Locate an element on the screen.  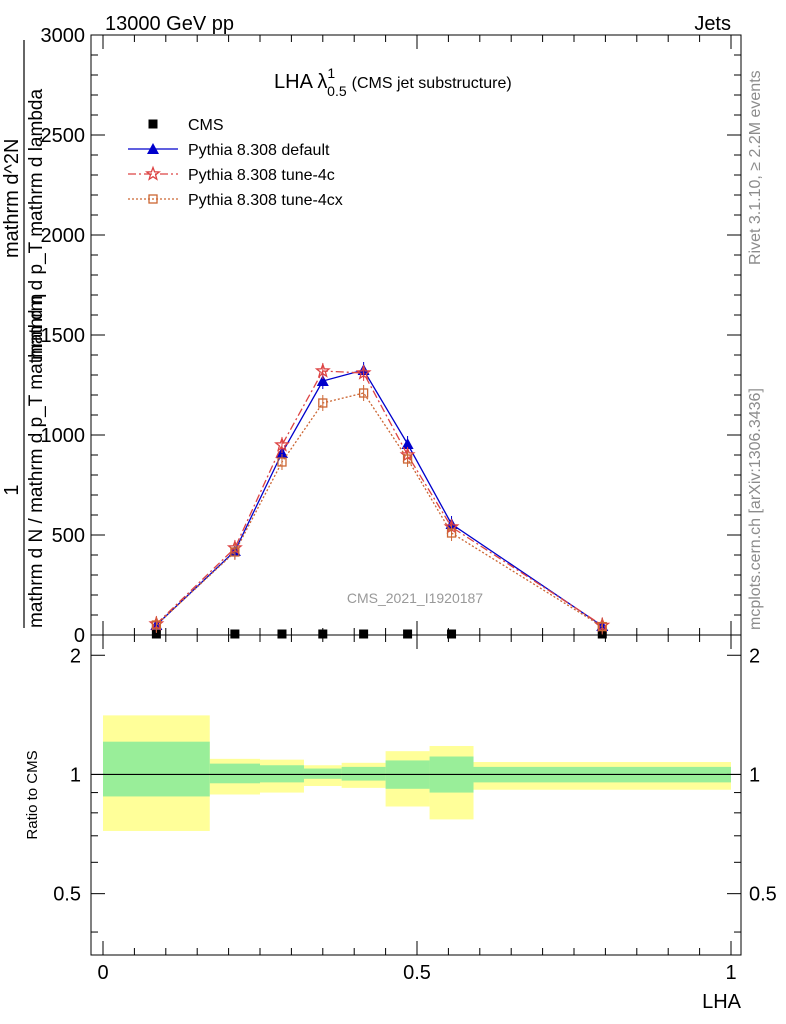
legend-item: Pythia 8.308 tune-4c is located at coordinates (231, 174).